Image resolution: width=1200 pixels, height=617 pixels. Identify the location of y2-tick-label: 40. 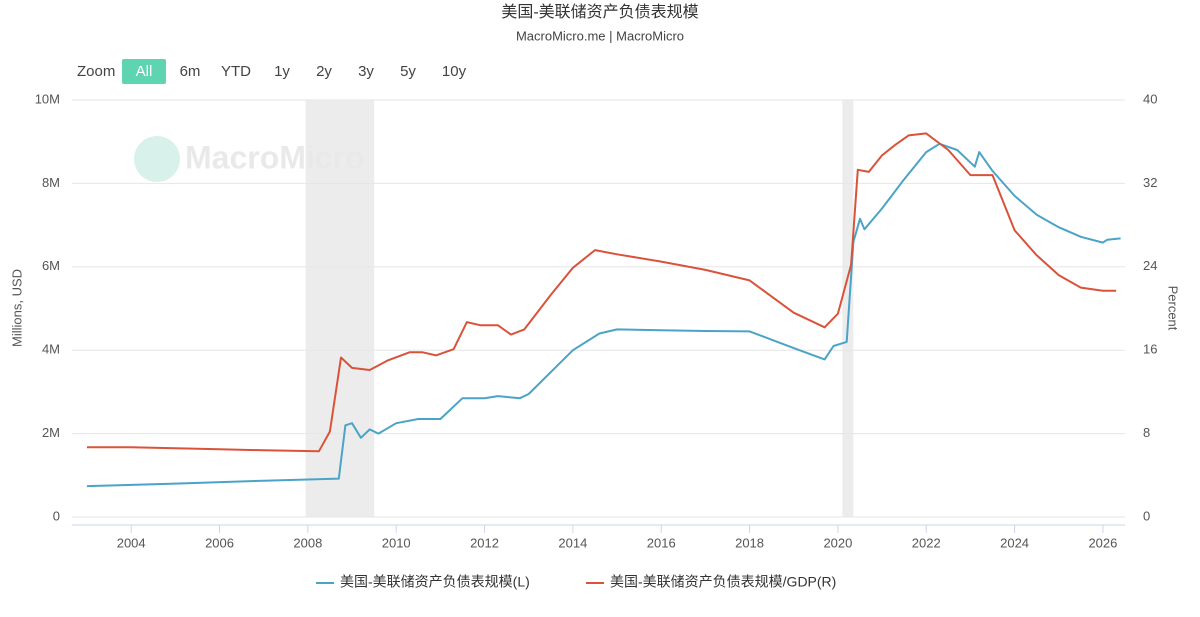
(1150, 98).